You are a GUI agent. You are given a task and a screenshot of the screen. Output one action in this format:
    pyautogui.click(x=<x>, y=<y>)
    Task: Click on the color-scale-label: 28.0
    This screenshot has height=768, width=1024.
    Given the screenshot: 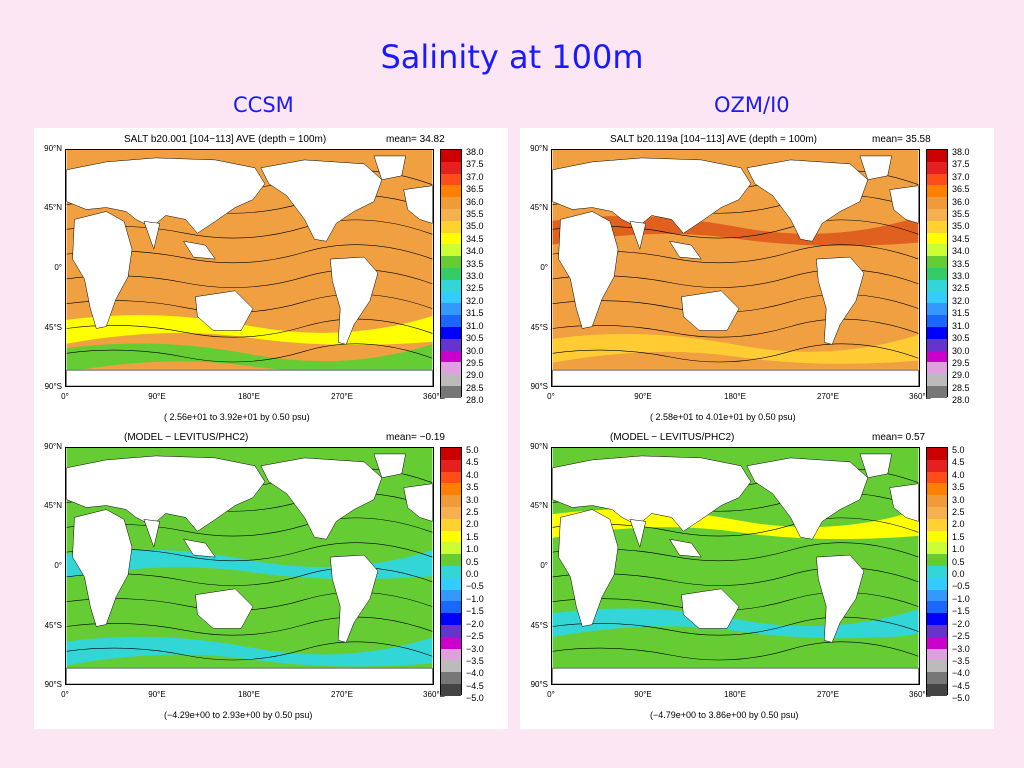 What is the action you would take?
    pyautogui.click(x=475, y=400)
    